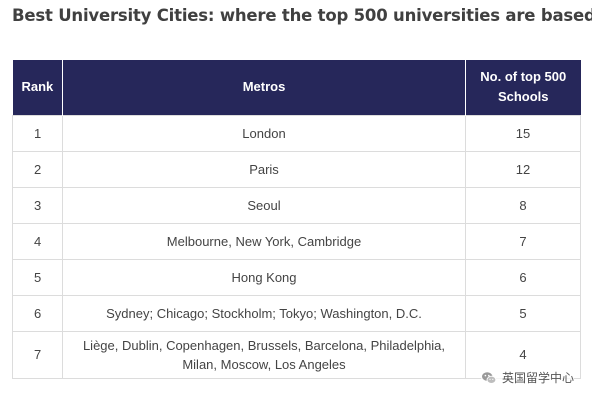 The width and height of the screenshot is (592, 400). What do you see at coordinates (523, 205) in the screenshot?
I see `schools-cell: 8` at bounding box center [523, 205].